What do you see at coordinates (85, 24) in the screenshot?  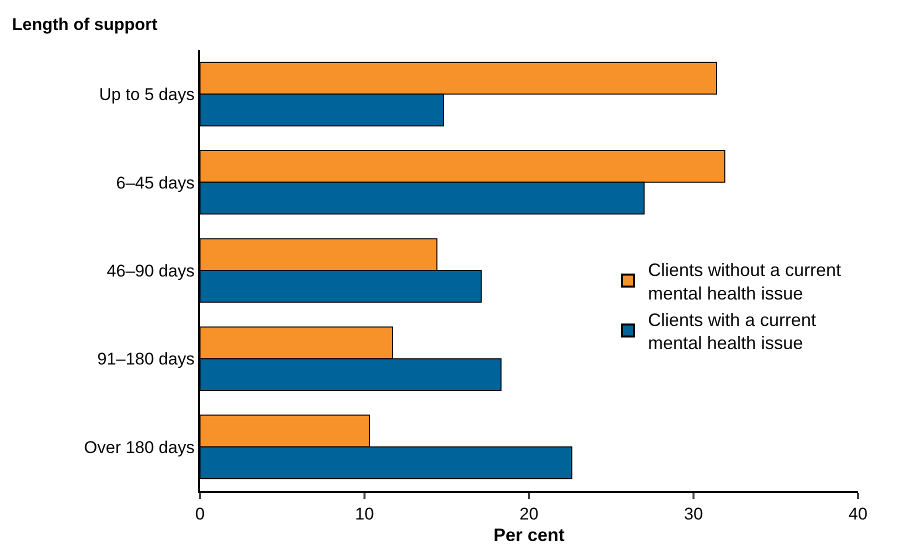 I see `y-axis-title: Length of support` at bounding box center [85, 24].